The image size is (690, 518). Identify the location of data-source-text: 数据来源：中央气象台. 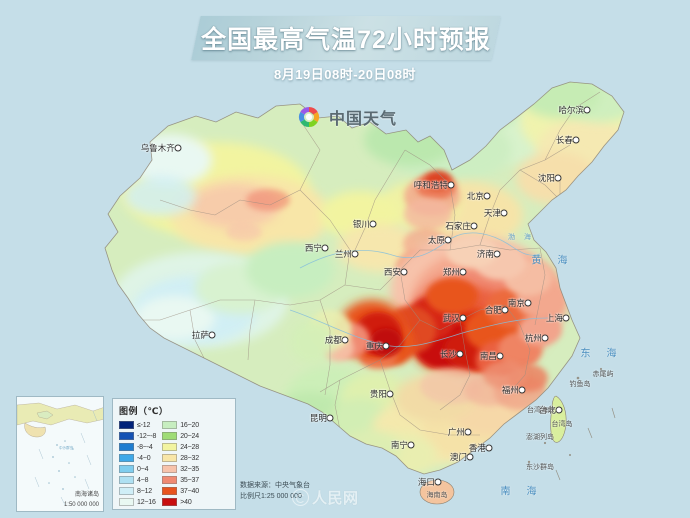
(275, 485).